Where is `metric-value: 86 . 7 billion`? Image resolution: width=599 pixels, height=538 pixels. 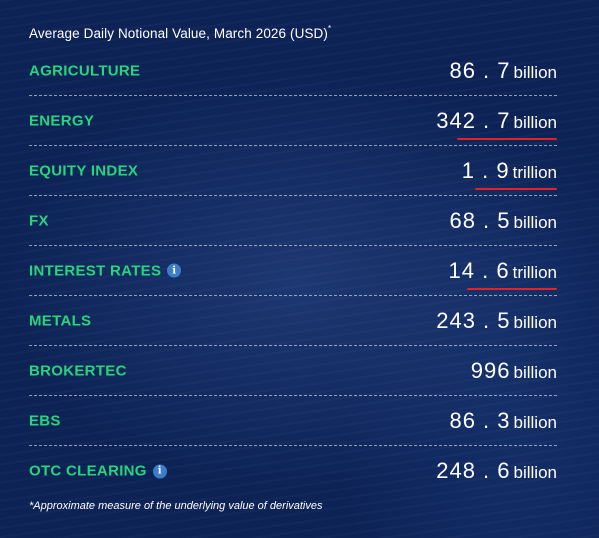
metric-value: 86 . 7 billion is located at coordinates (503, 70).